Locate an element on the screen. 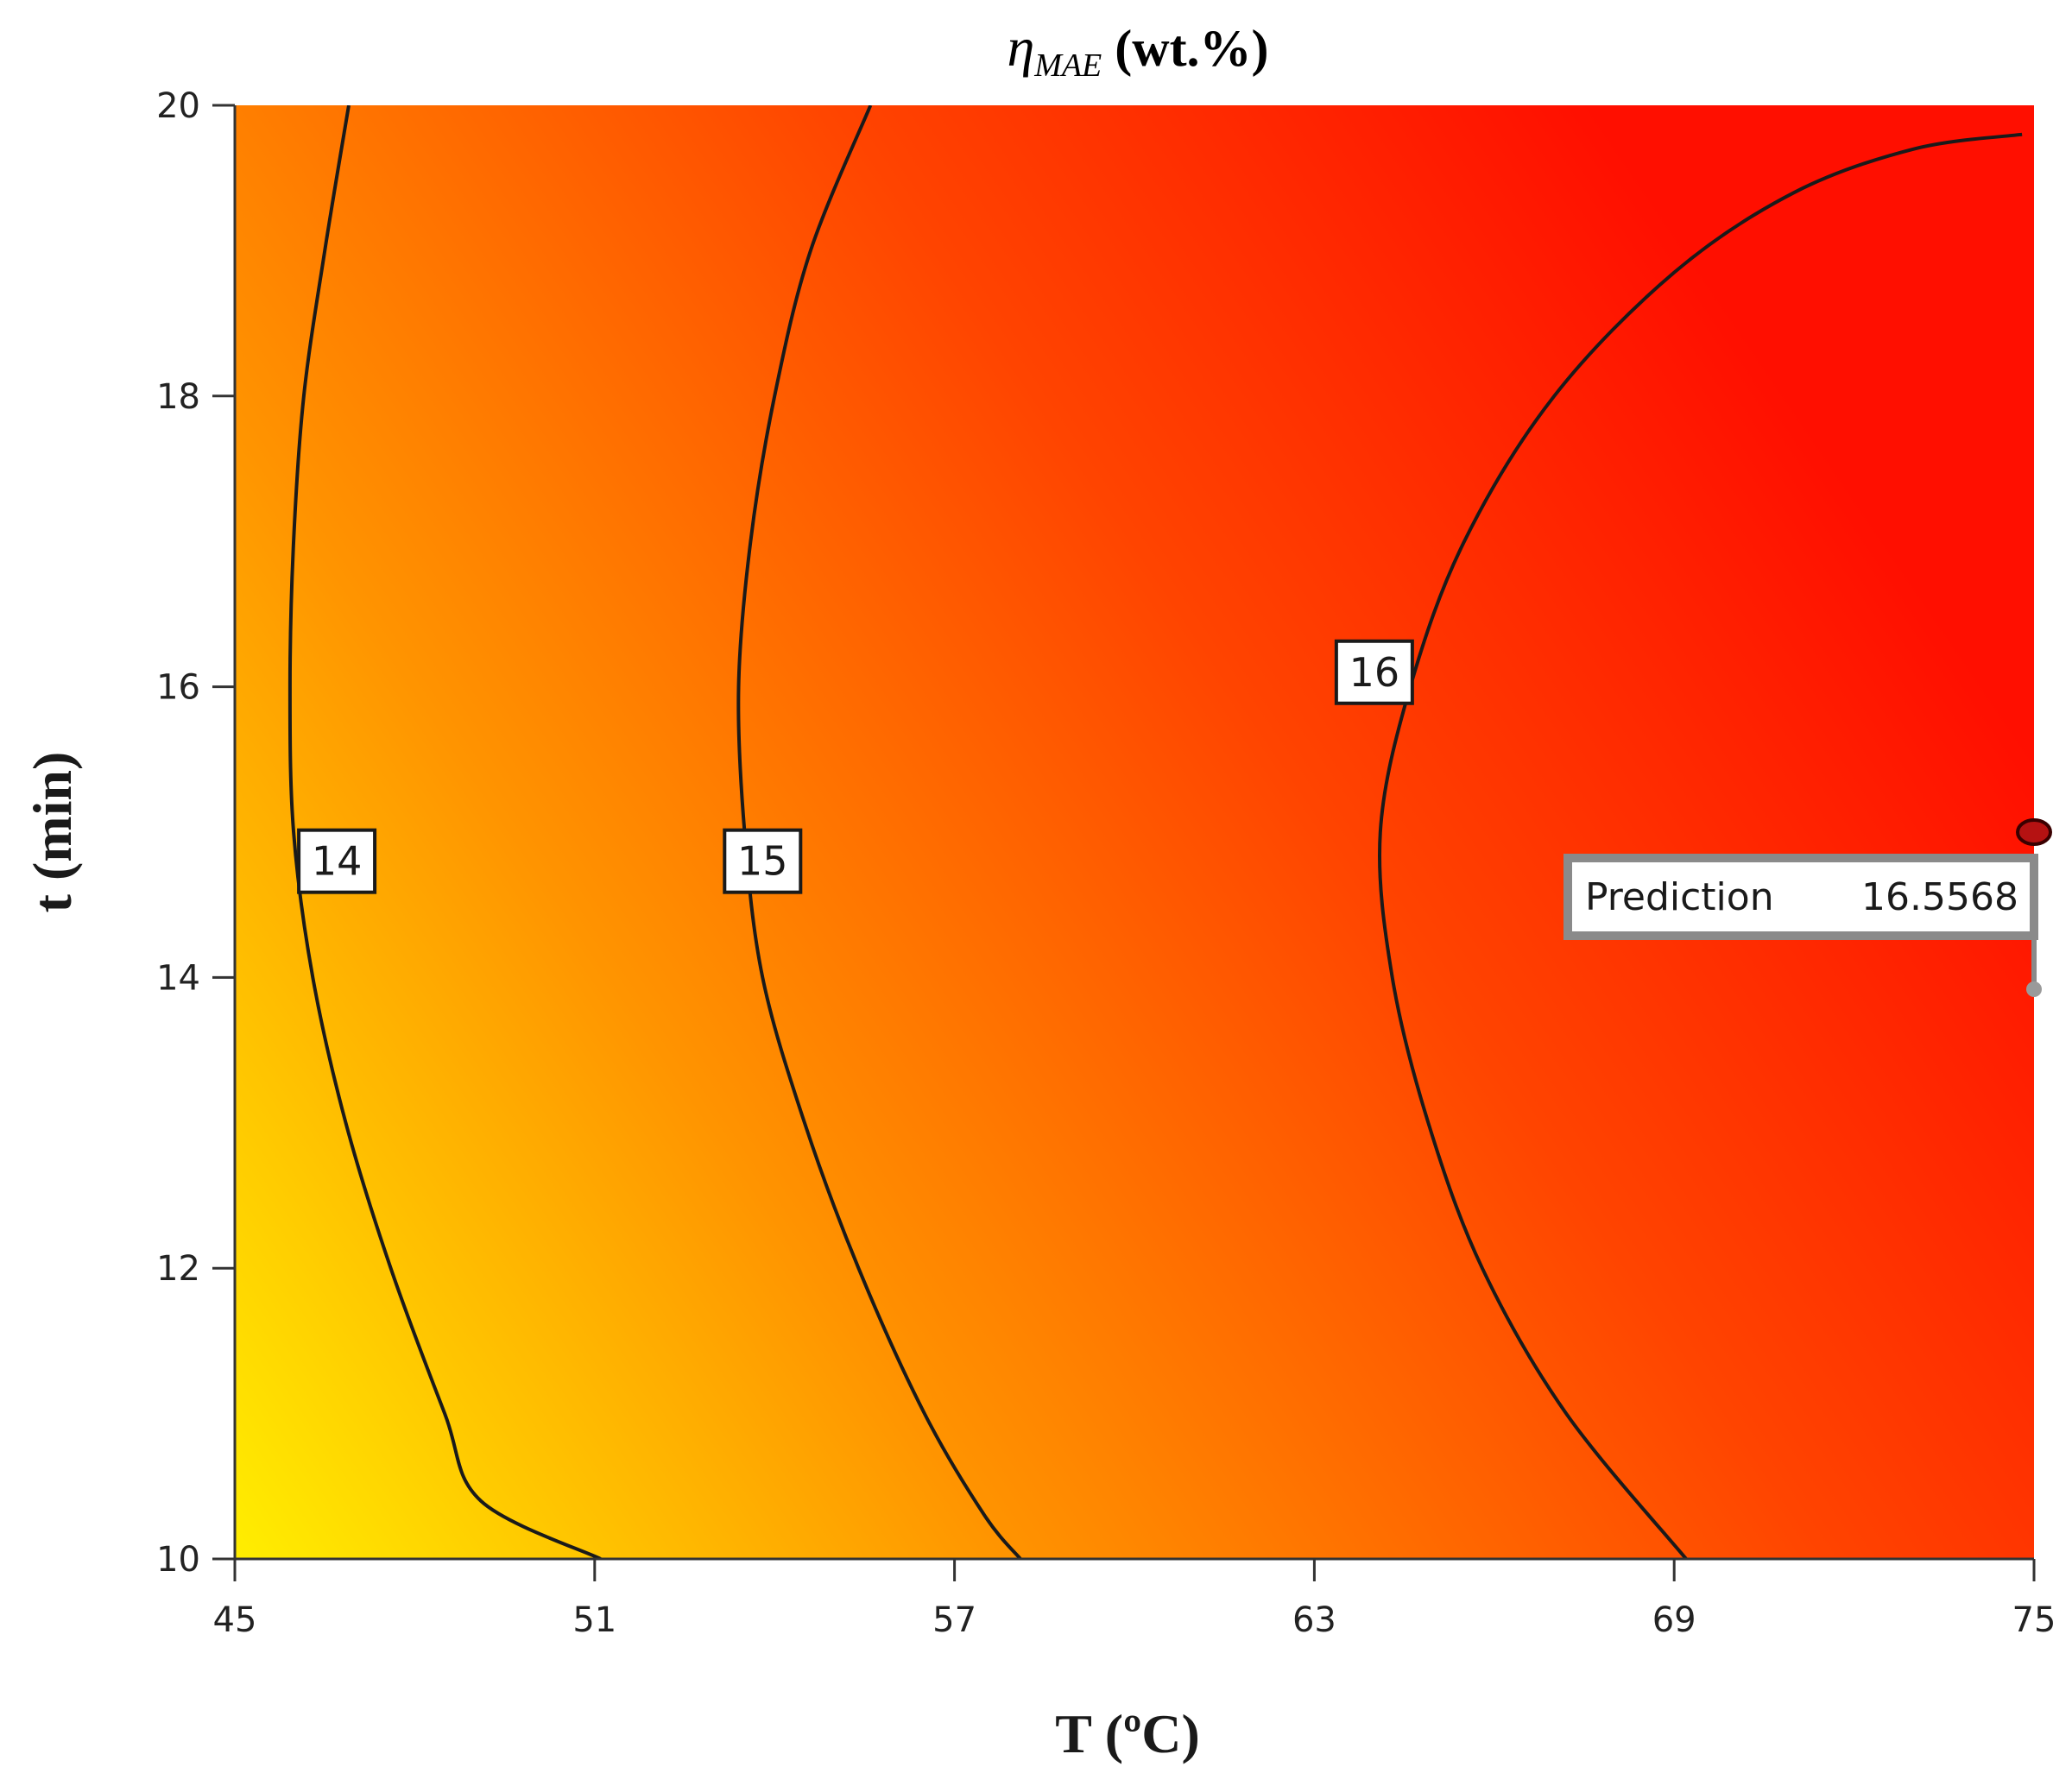  y-tick-label: 18 is located at coordinates (178, 397).